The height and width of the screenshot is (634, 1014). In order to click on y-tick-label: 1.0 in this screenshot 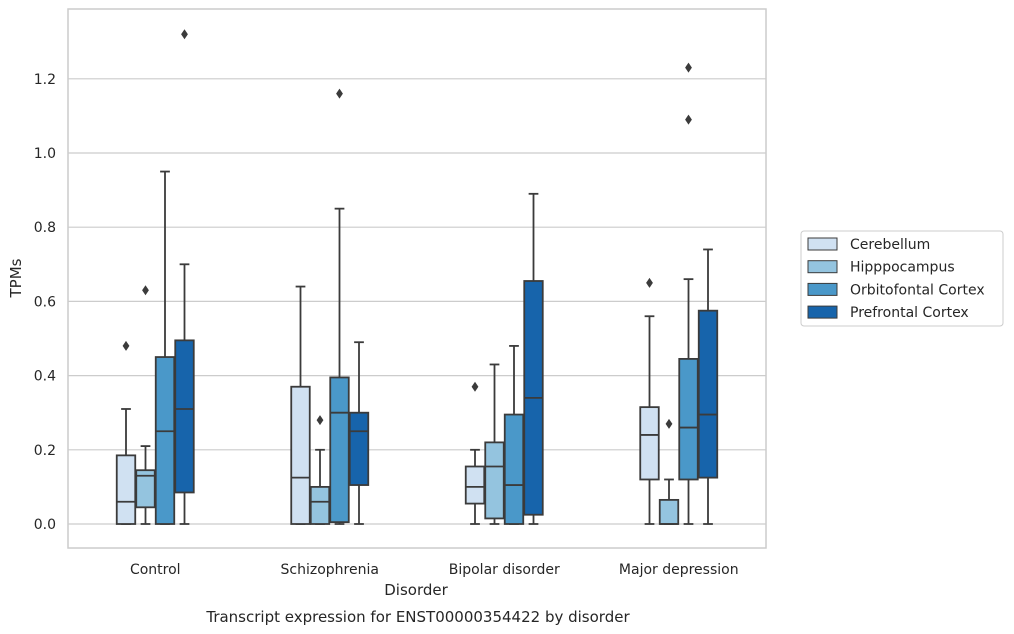, I will do `click(45, 154)`.